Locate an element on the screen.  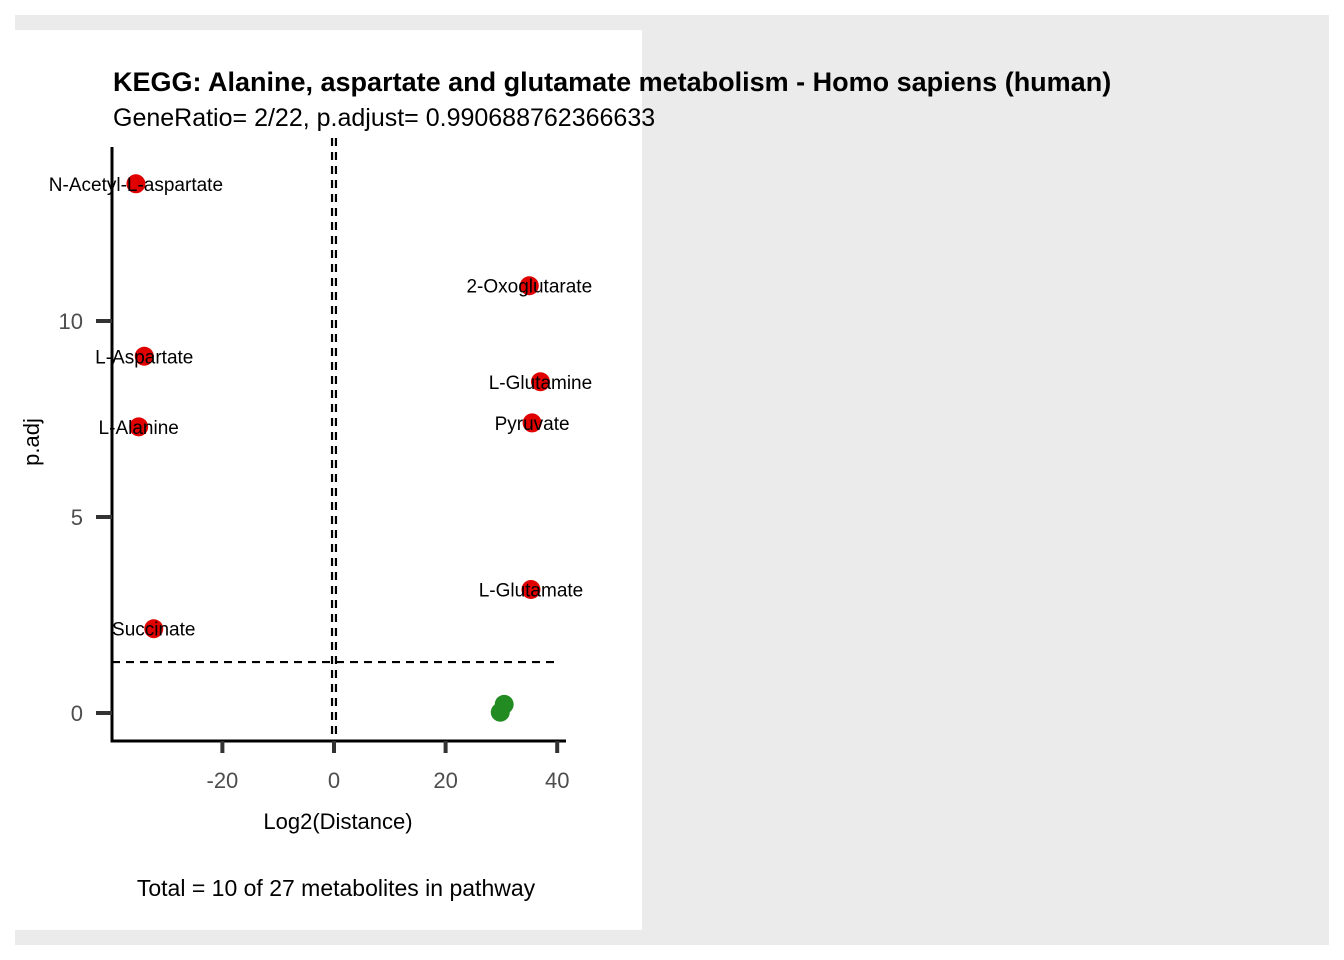
point-label-6: L-Glutamate is located at coordinates (531, 591).